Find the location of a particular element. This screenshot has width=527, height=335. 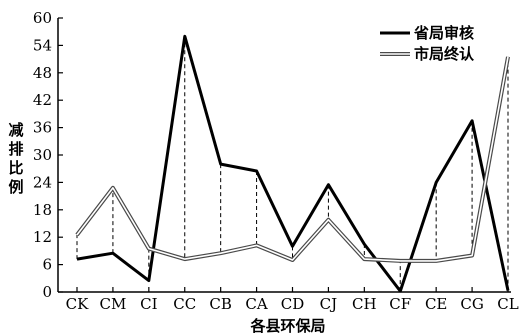

y-tick-label: 24 is located at coordinates (42, 182).